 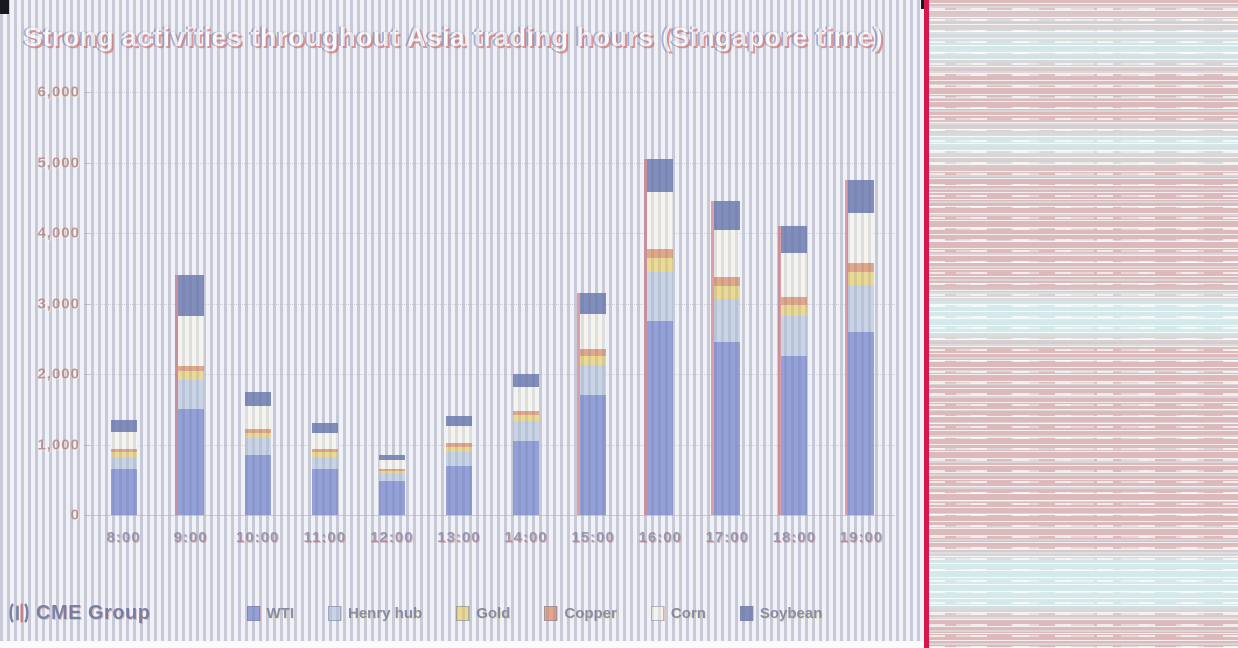 What do you see at coordinates (75, 515) in the screenshot?
I see `y-tick-label: 0` at bounding box center [75, 515].